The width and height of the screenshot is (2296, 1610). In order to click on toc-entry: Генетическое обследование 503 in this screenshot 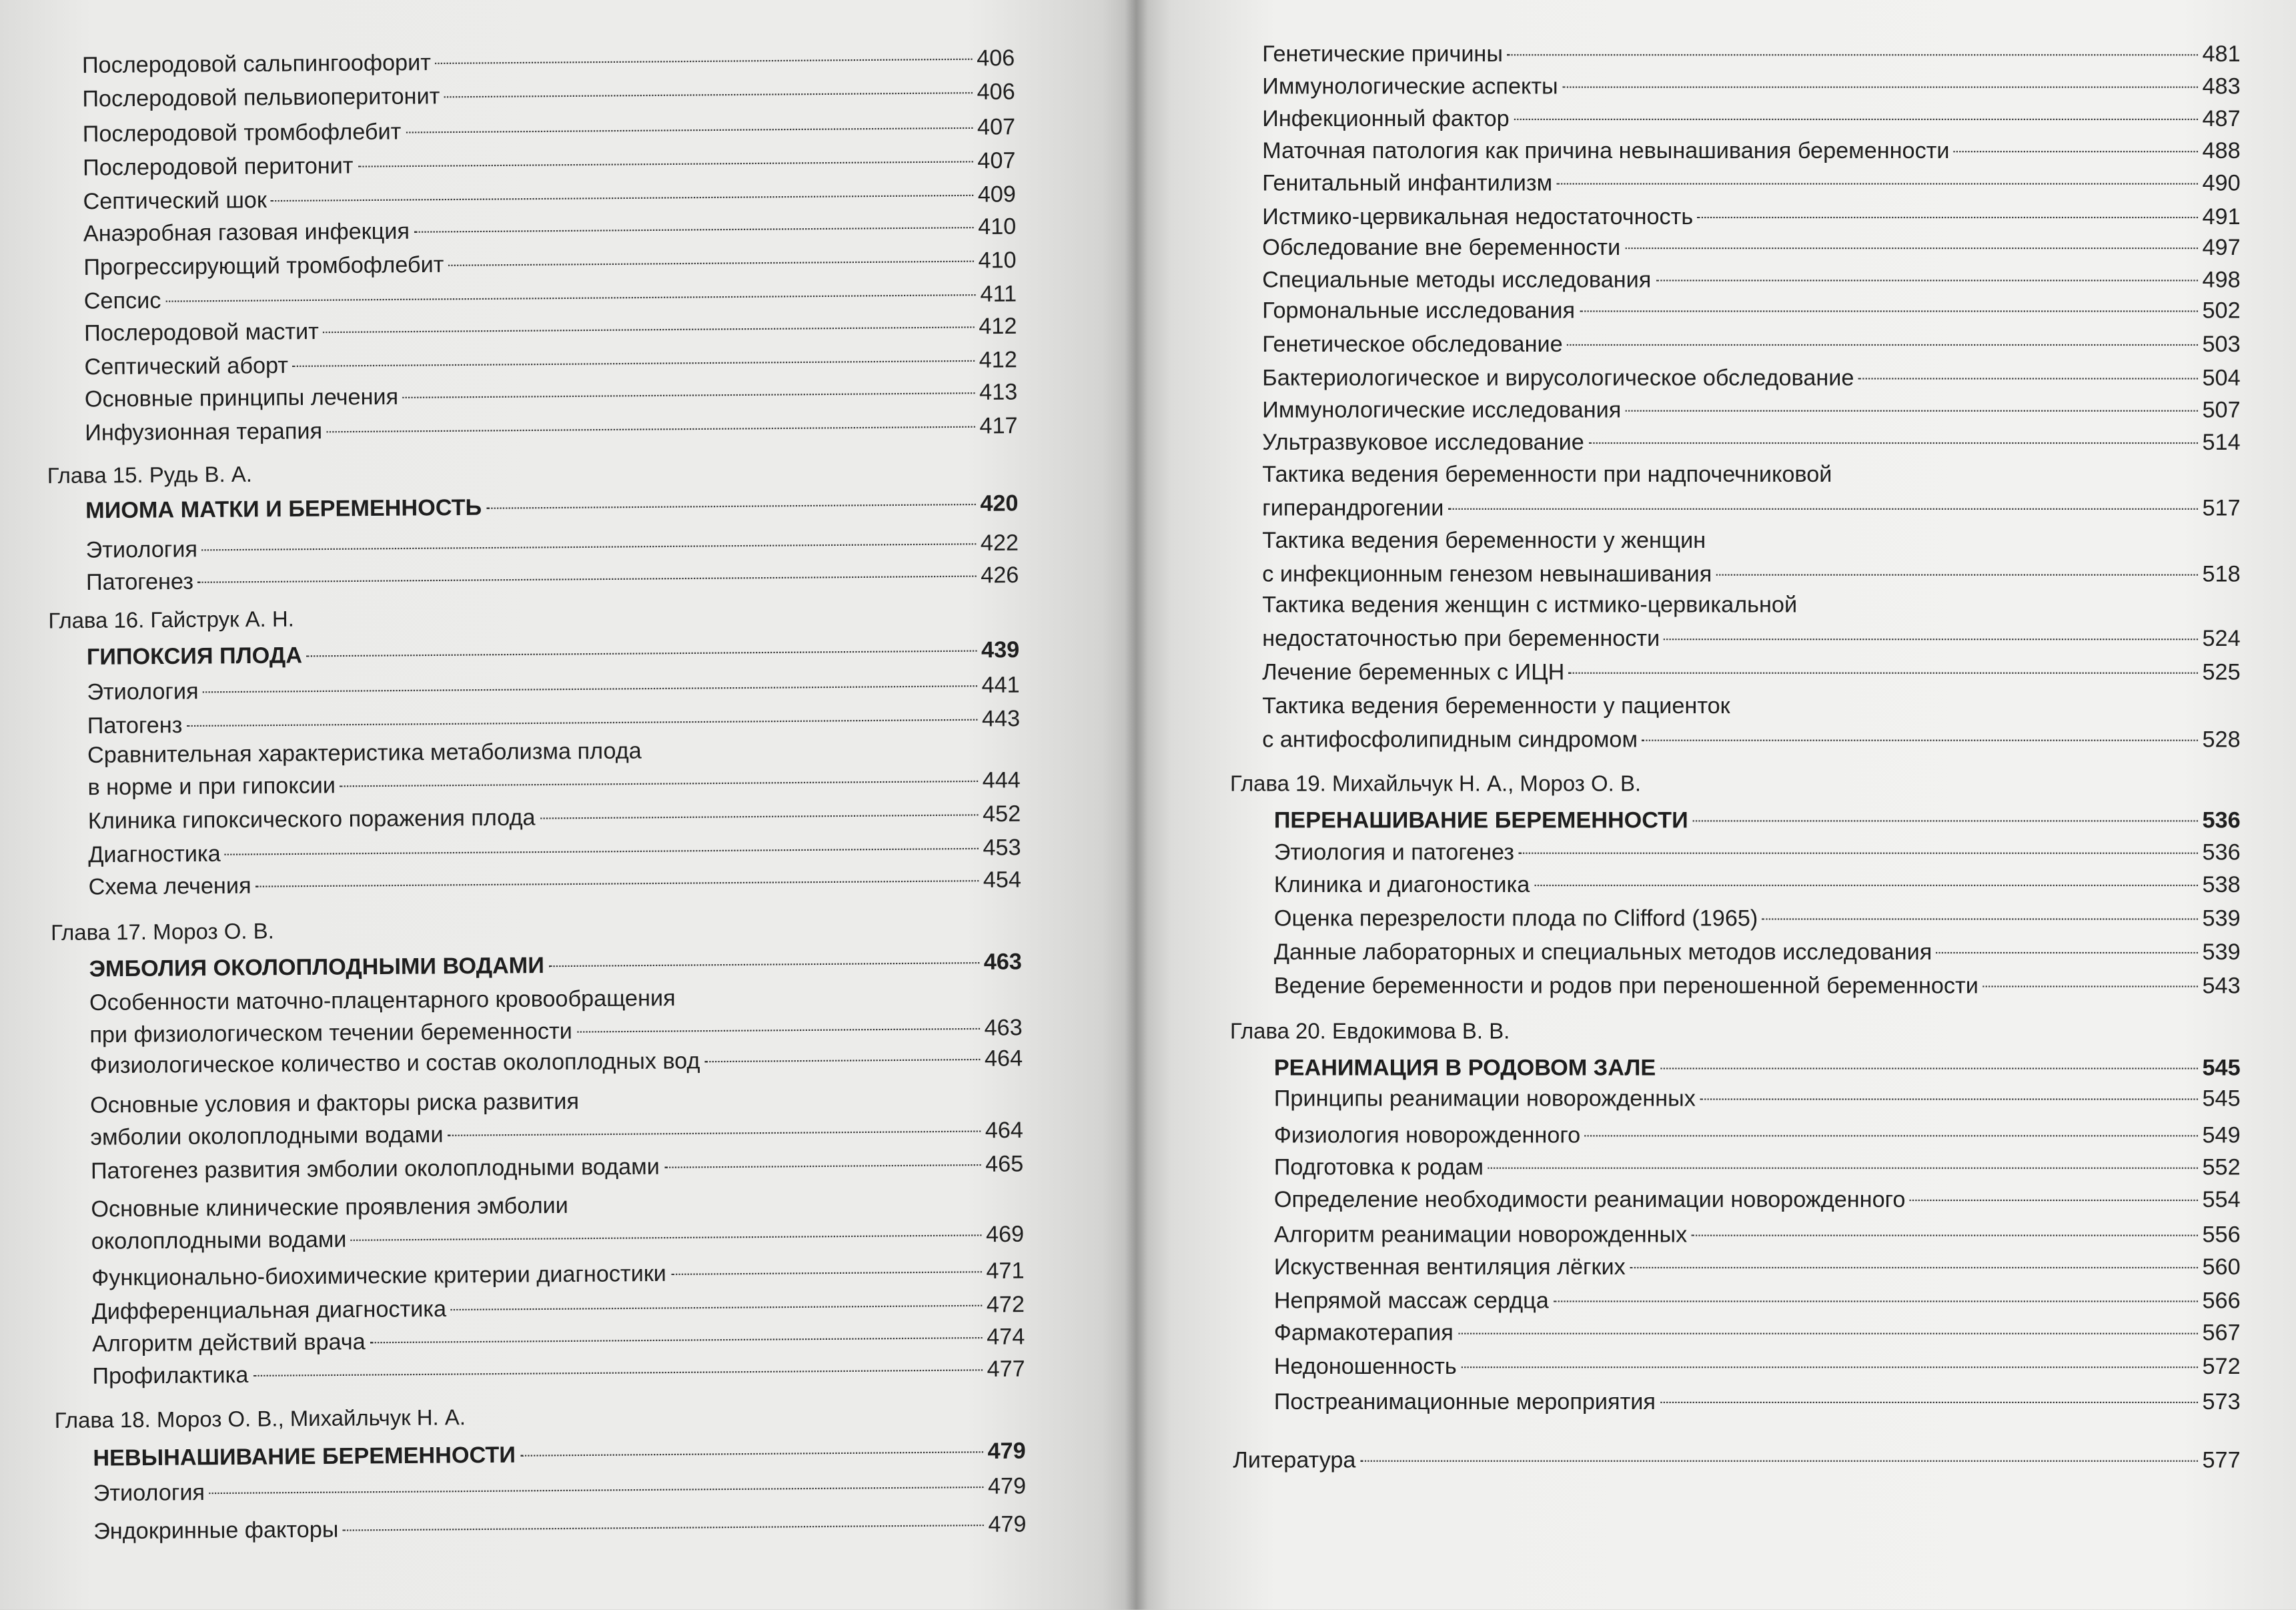, I will do `click(1751, 345)`.